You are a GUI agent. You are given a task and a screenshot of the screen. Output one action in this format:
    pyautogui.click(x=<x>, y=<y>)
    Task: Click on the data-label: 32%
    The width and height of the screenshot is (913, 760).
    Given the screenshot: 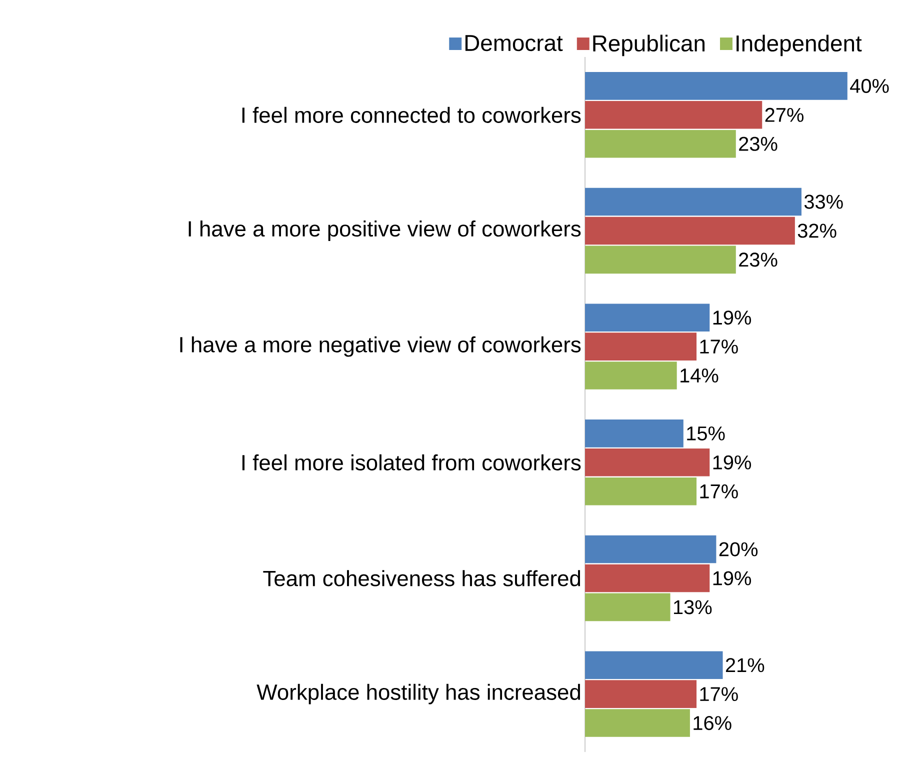 What is the action you would take?
    pyautogui.click(x=817, y=231)
    